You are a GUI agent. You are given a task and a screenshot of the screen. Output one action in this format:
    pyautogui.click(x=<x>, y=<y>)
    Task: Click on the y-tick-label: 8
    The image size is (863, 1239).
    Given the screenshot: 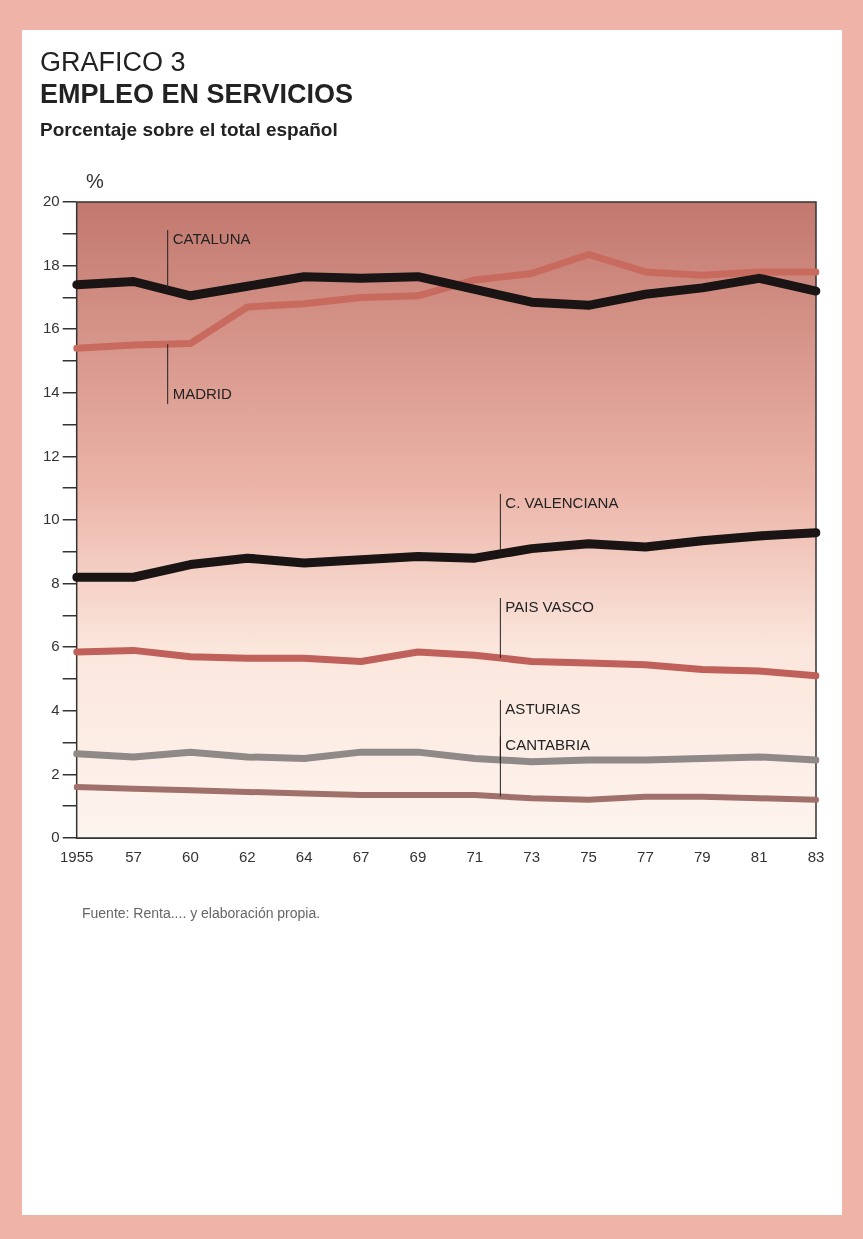 What is the action you would take?
    pyautogui.click(x=55, y=582)
    